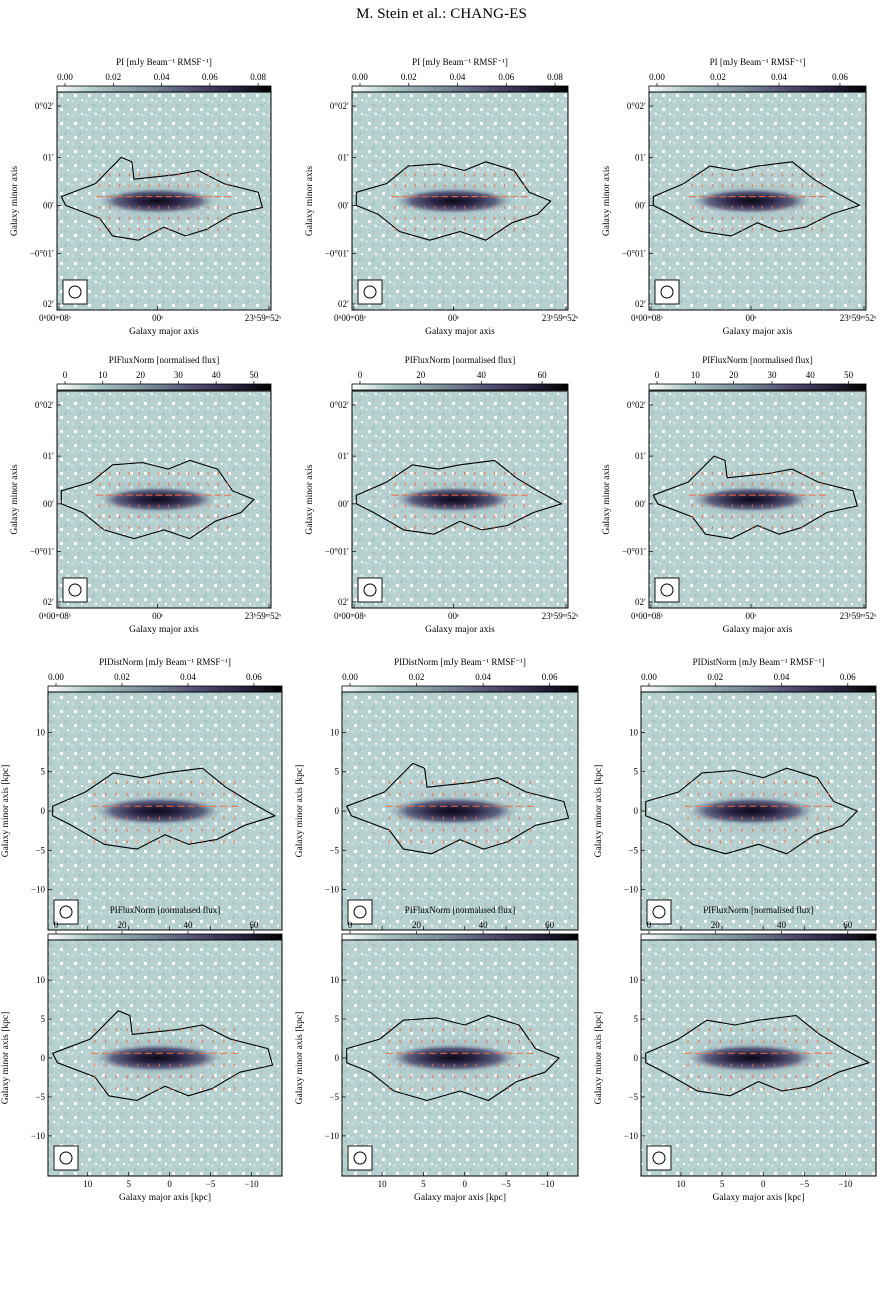 Image resolution: width=883 pixels, height=1295 pixels. I want to click on x-axis-label: Galaxy major axis [kpc], so click(460, 1198).